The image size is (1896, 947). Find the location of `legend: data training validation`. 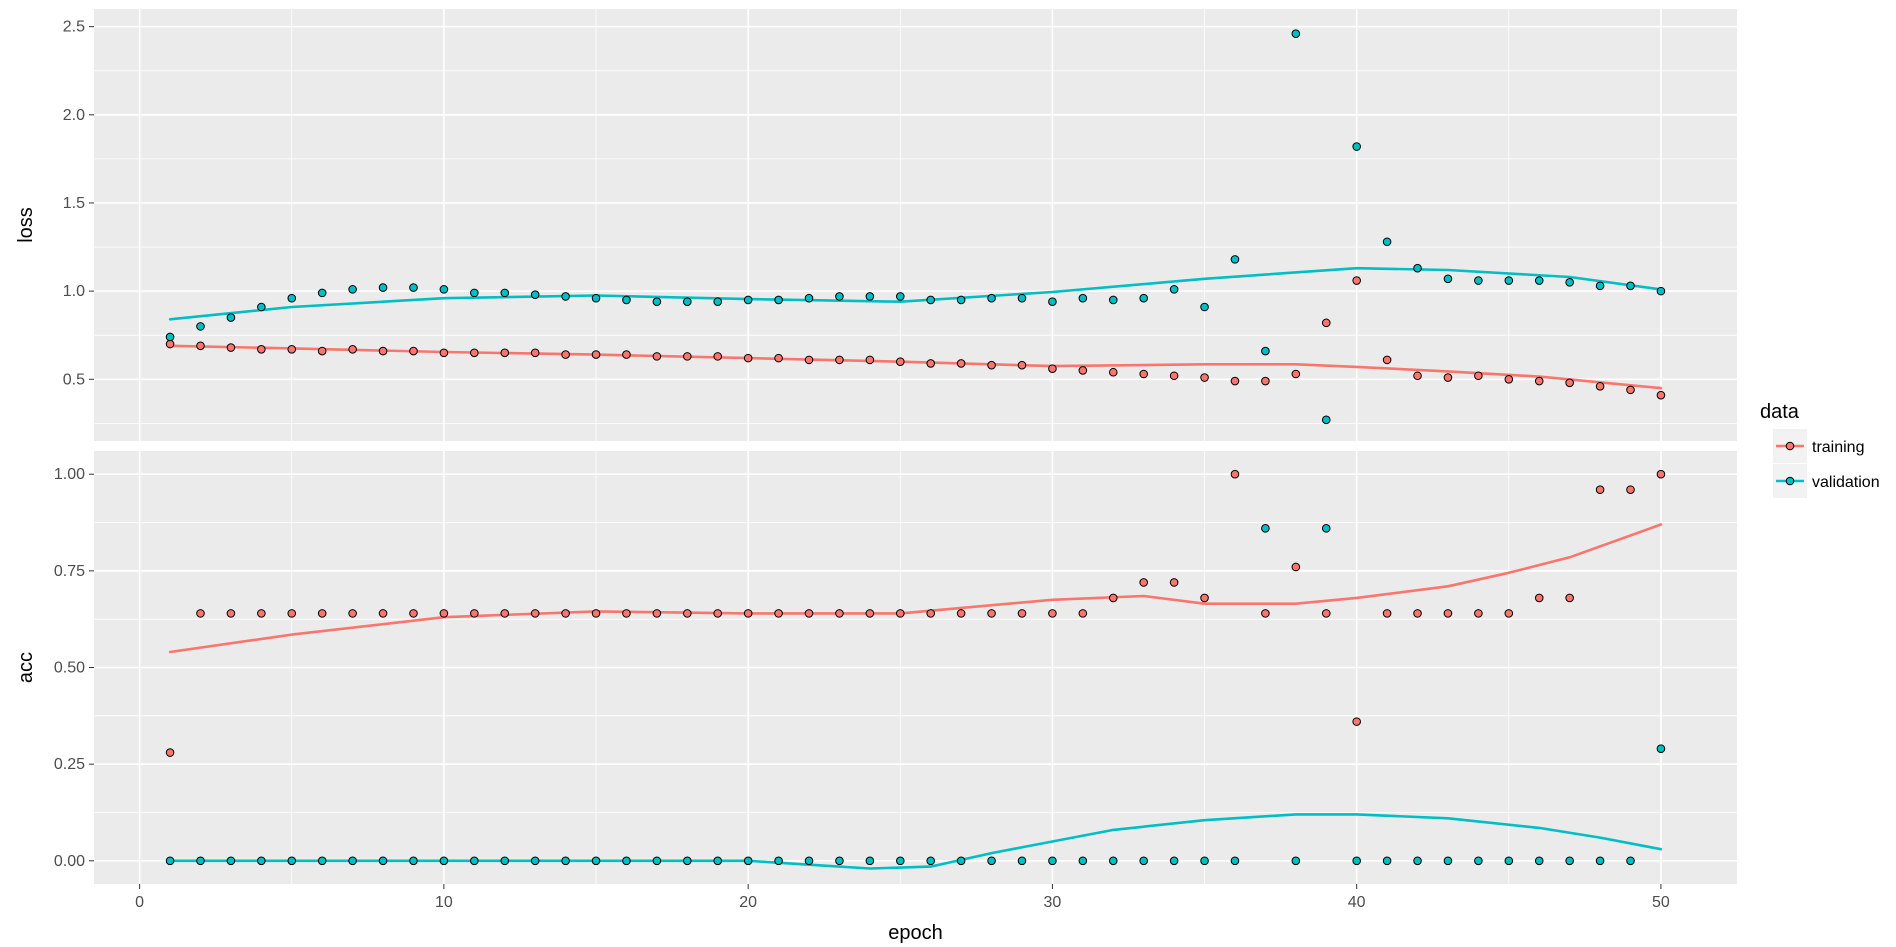

legend: data training validation is located at coordinates (1820, 449).